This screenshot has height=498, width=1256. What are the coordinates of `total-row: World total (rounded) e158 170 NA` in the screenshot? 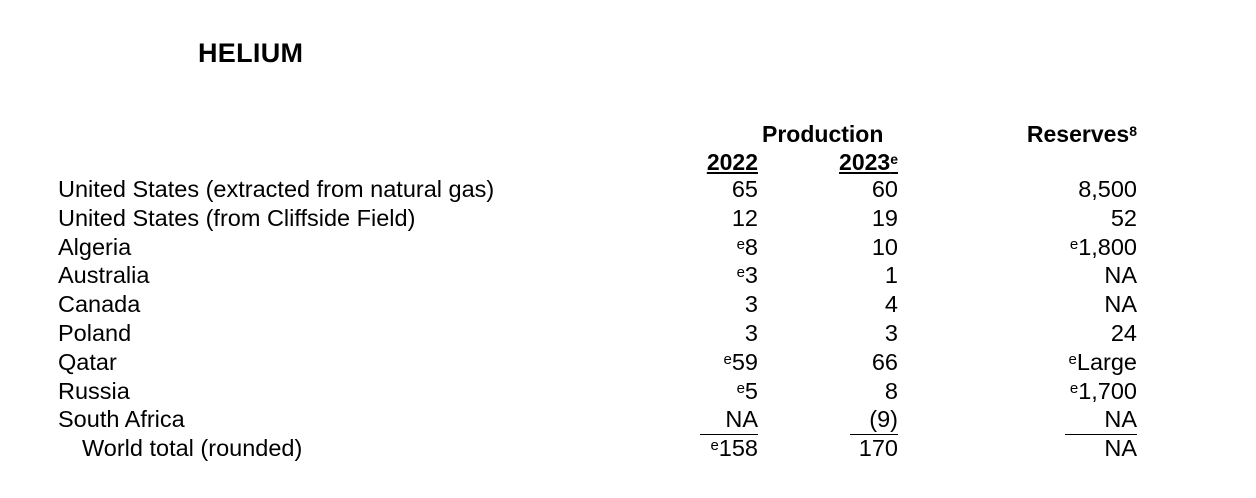 It's located at (628, 448).